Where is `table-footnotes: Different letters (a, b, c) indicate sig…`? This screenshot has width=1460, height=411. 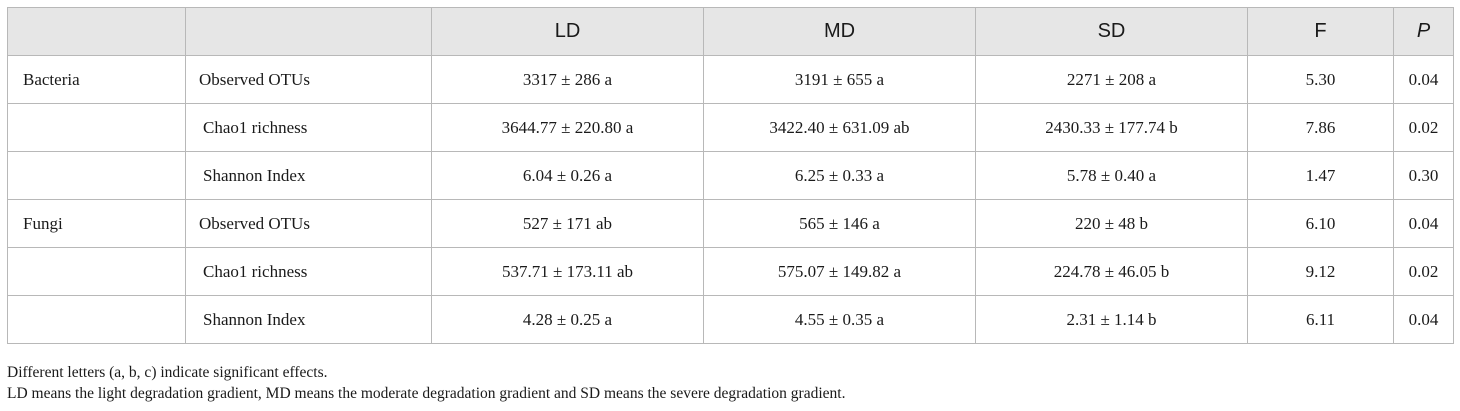
table-footnotes: Different letters (a, b, c) indicate sig… is located at coordinates (426, 383).